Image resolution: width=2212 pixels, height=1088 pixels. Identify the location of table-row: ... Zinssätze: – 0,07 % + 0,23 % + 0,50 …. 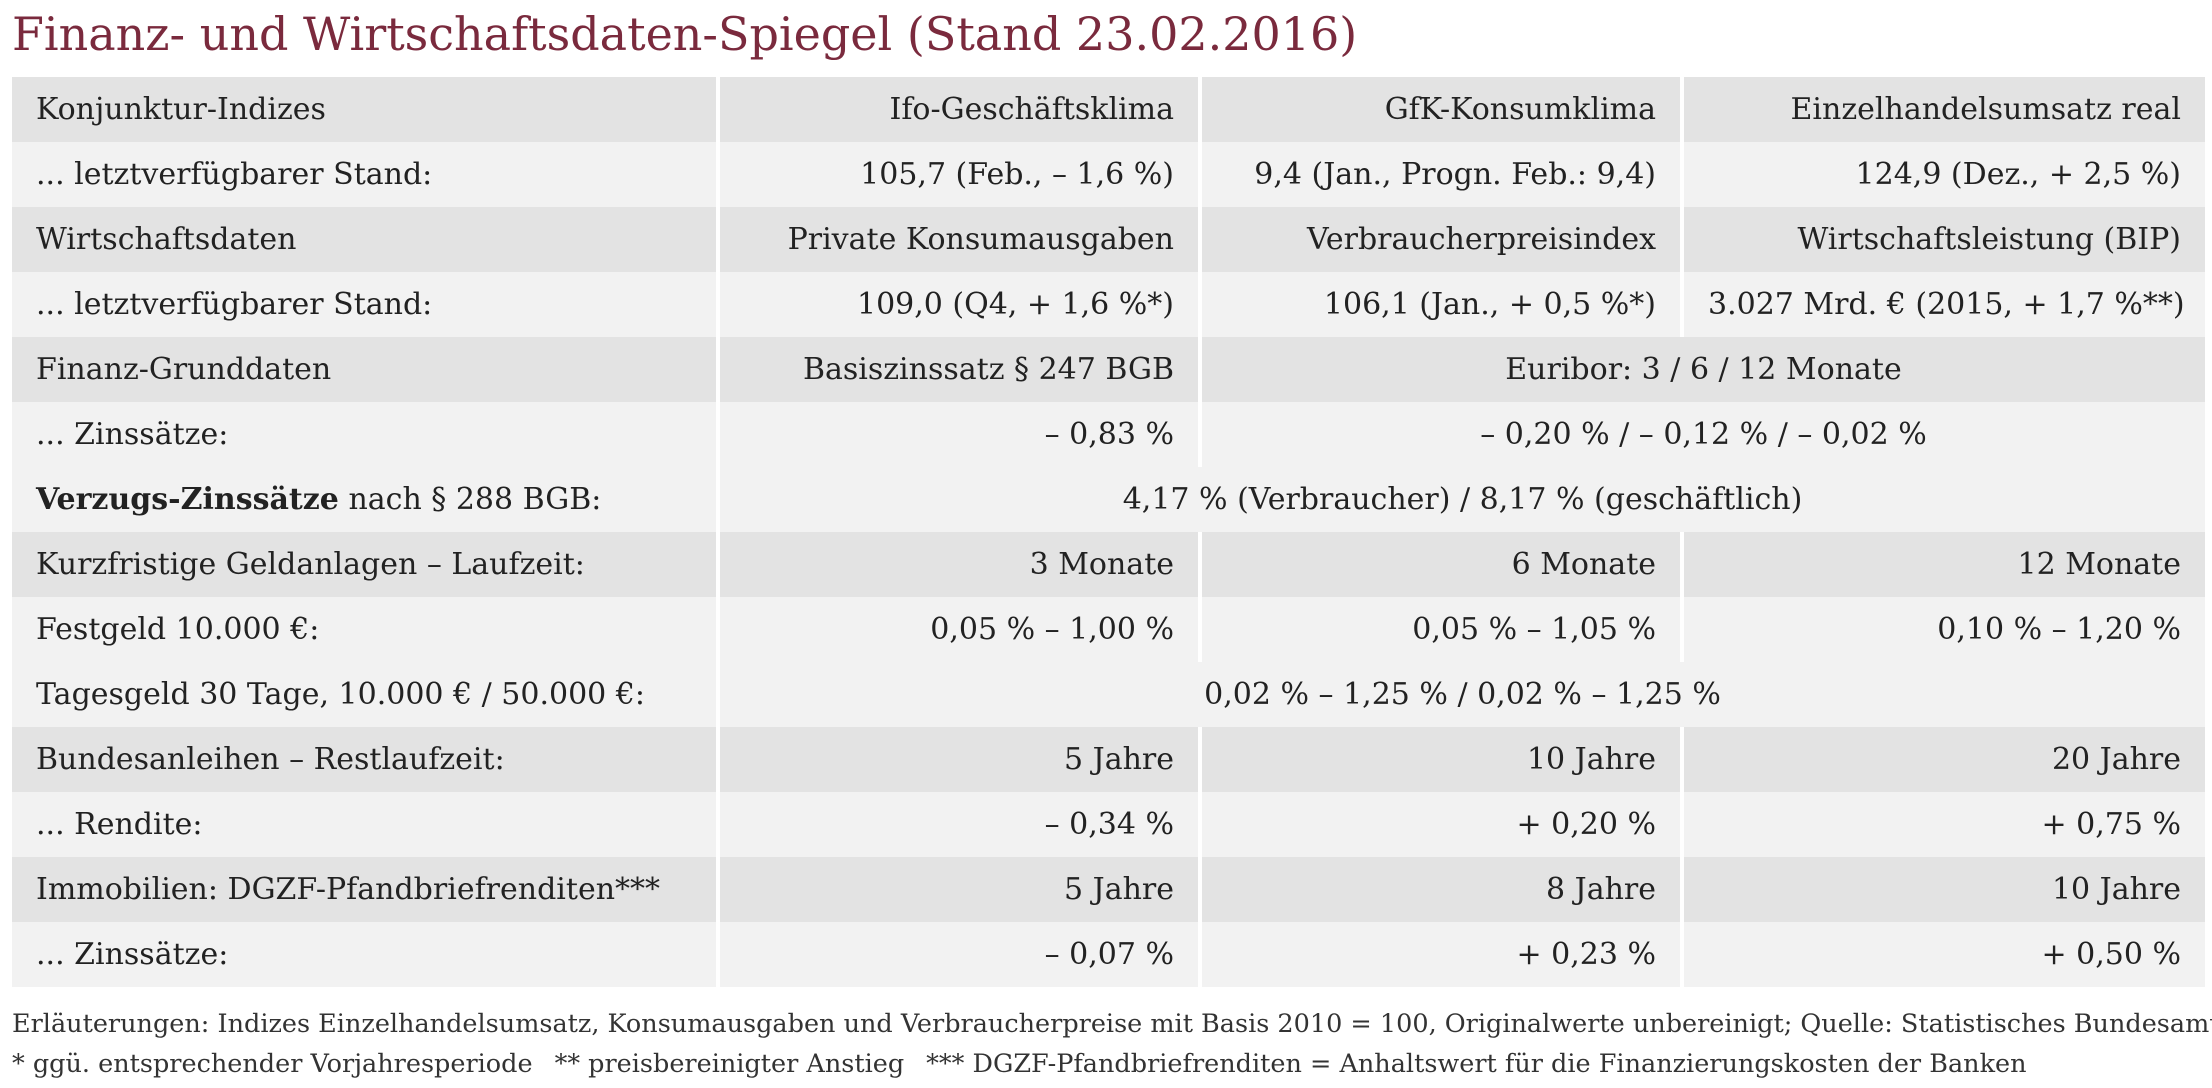
(1108, 954).